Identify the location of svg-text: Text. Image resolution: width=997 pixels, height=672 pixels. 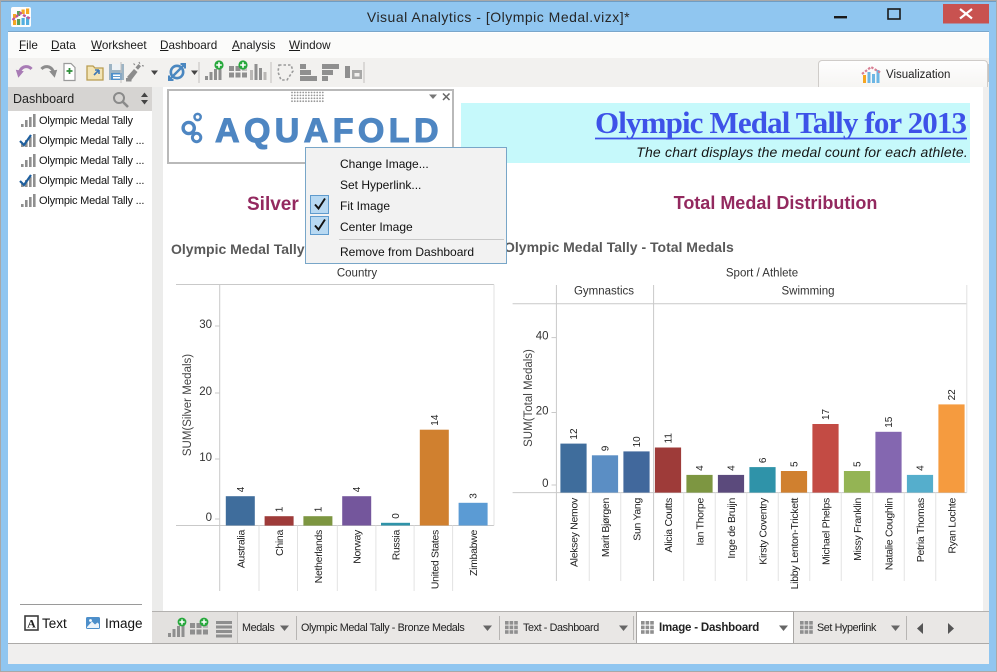
(54, 623).